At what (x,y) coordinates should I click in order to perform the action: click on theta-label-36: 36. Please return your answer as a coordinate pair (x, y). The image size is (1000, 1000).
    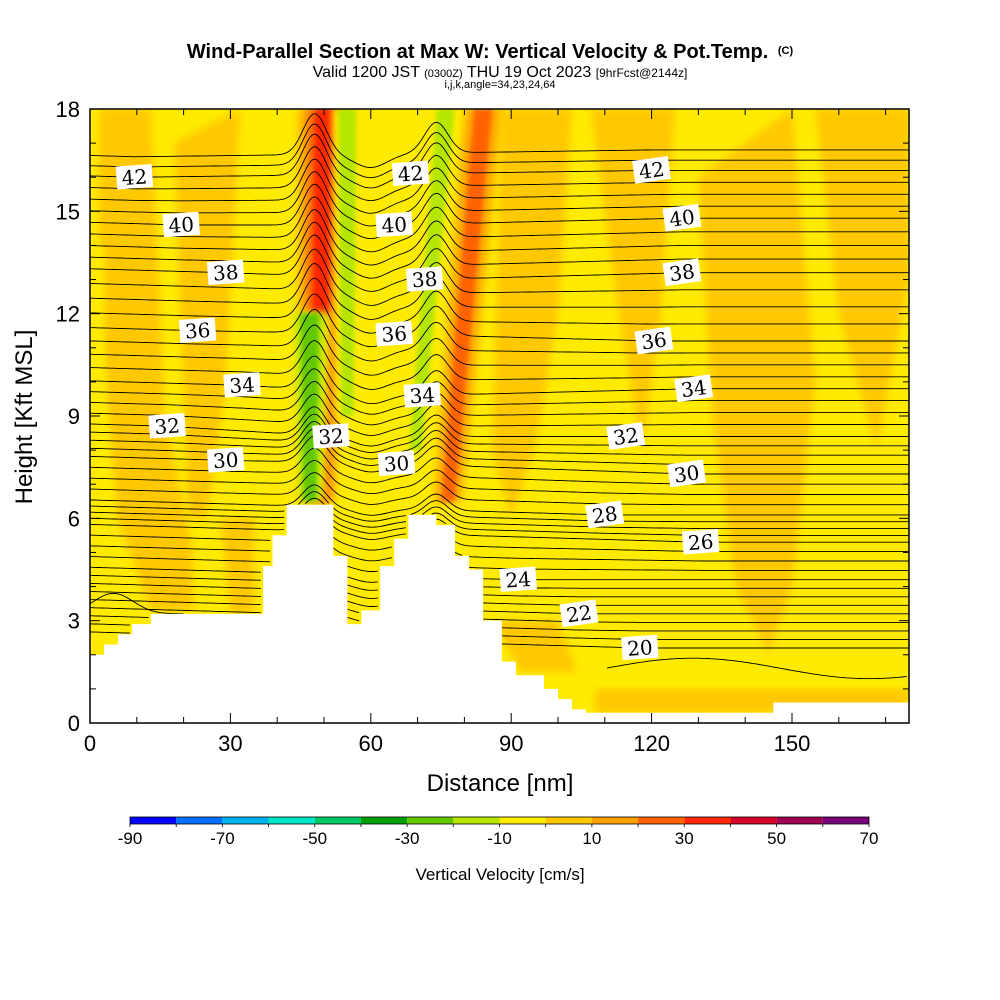
    Looking at the image, I should click on (394, 333).